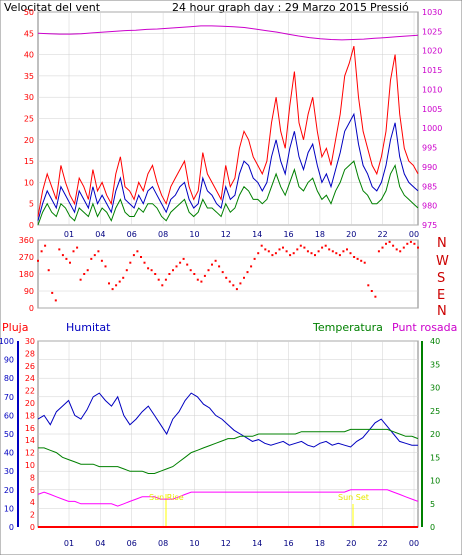 This screenshot has height=555, width=462. I want to click on sun-set-label: Sun Set, so click(353, 497).